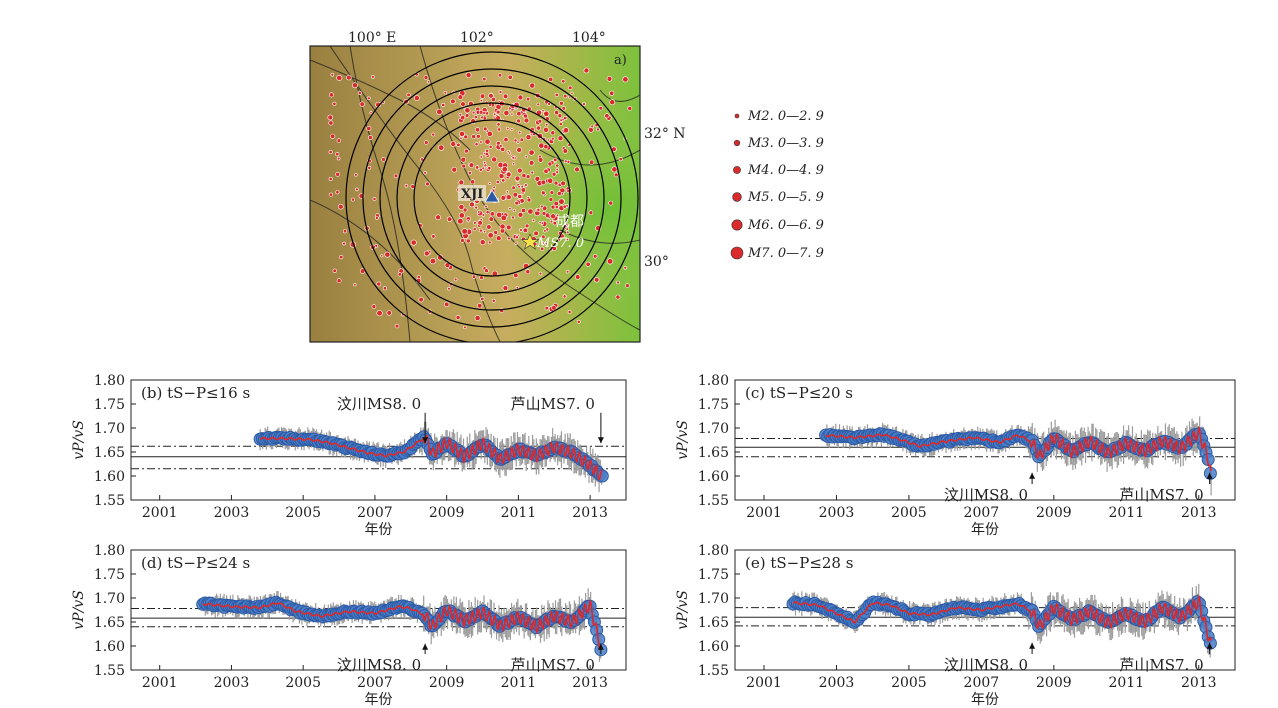  What do you see at coordinates (160, 513) in the screenshot?
I see `x-tick-label: 2001` at bounding box center [160, 513].